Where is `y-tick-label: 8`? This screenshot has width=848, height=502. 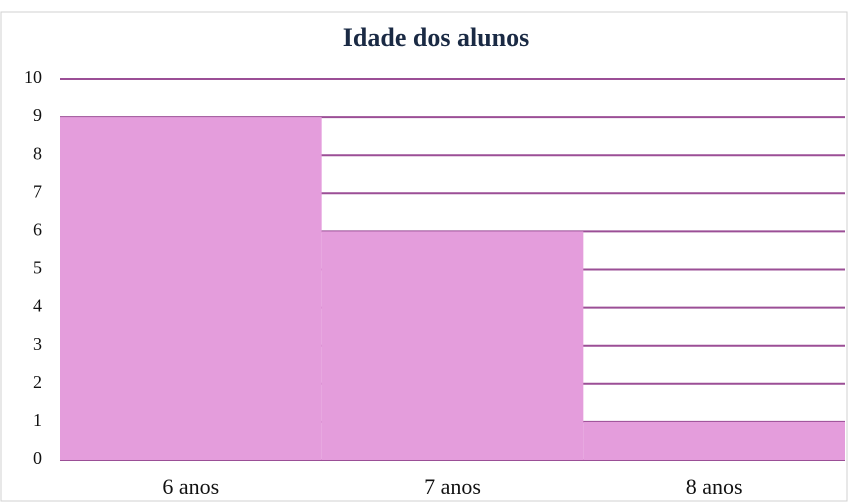
y-tick-label: 8 is located at coordinates (37, 153).